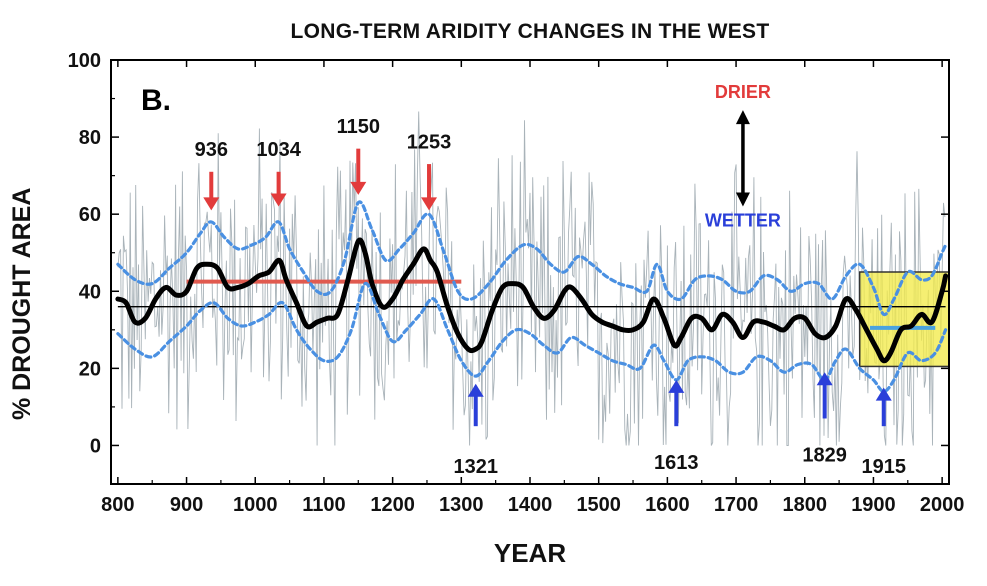 Image resolution: width=987 pixels, height=586 pixels. Describe the element at coordinates (90, 292) in the screenshot. I see `y-tick-label-40: 40` at that location.